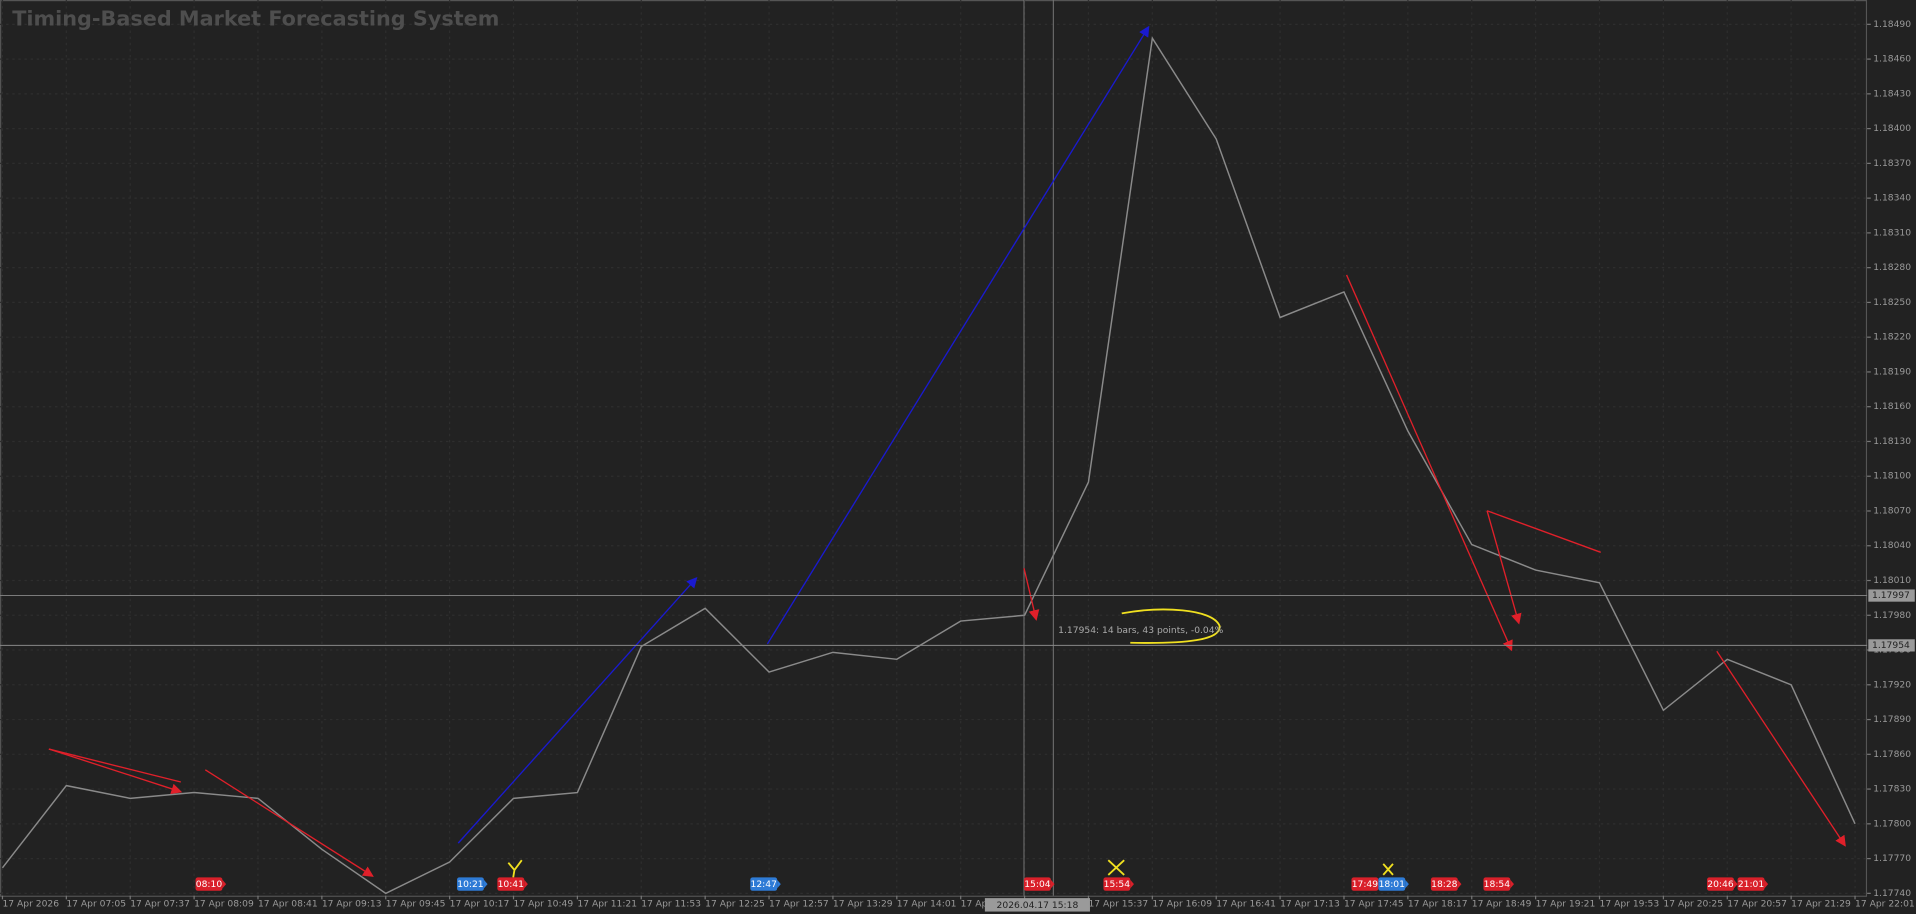 The height and width of the screenshot is (914, 1916). Describe the element at coordinates (352, 904) in the screenshot. I see `x-tick-label: 17 Apr 09:13` at that location.